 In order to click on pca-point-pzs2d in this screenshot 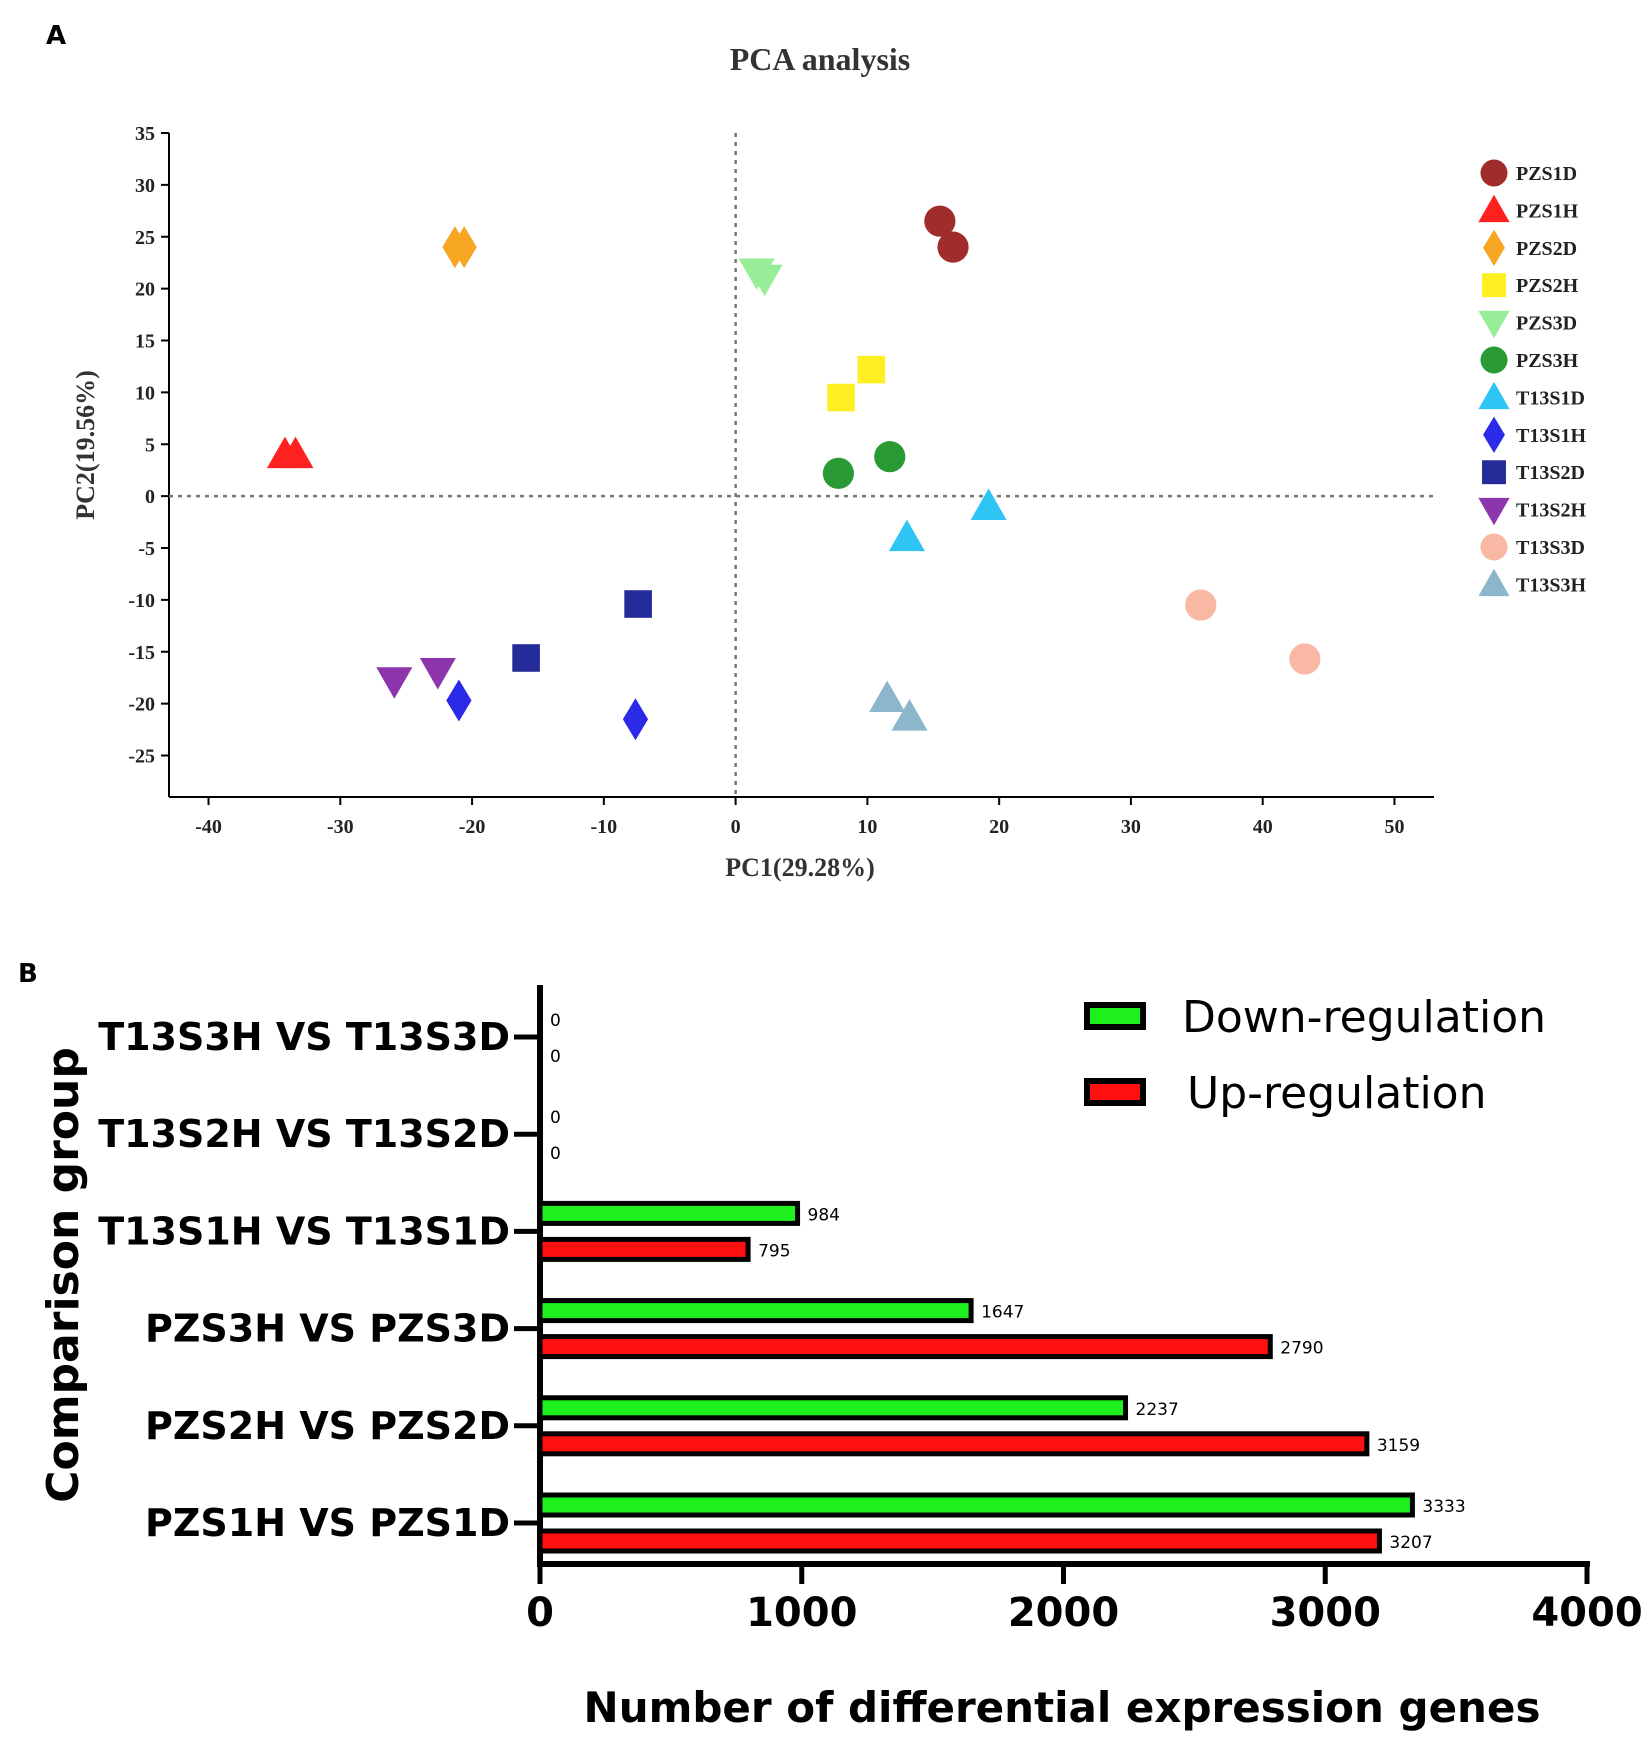, I will do `click(464, 247)`.